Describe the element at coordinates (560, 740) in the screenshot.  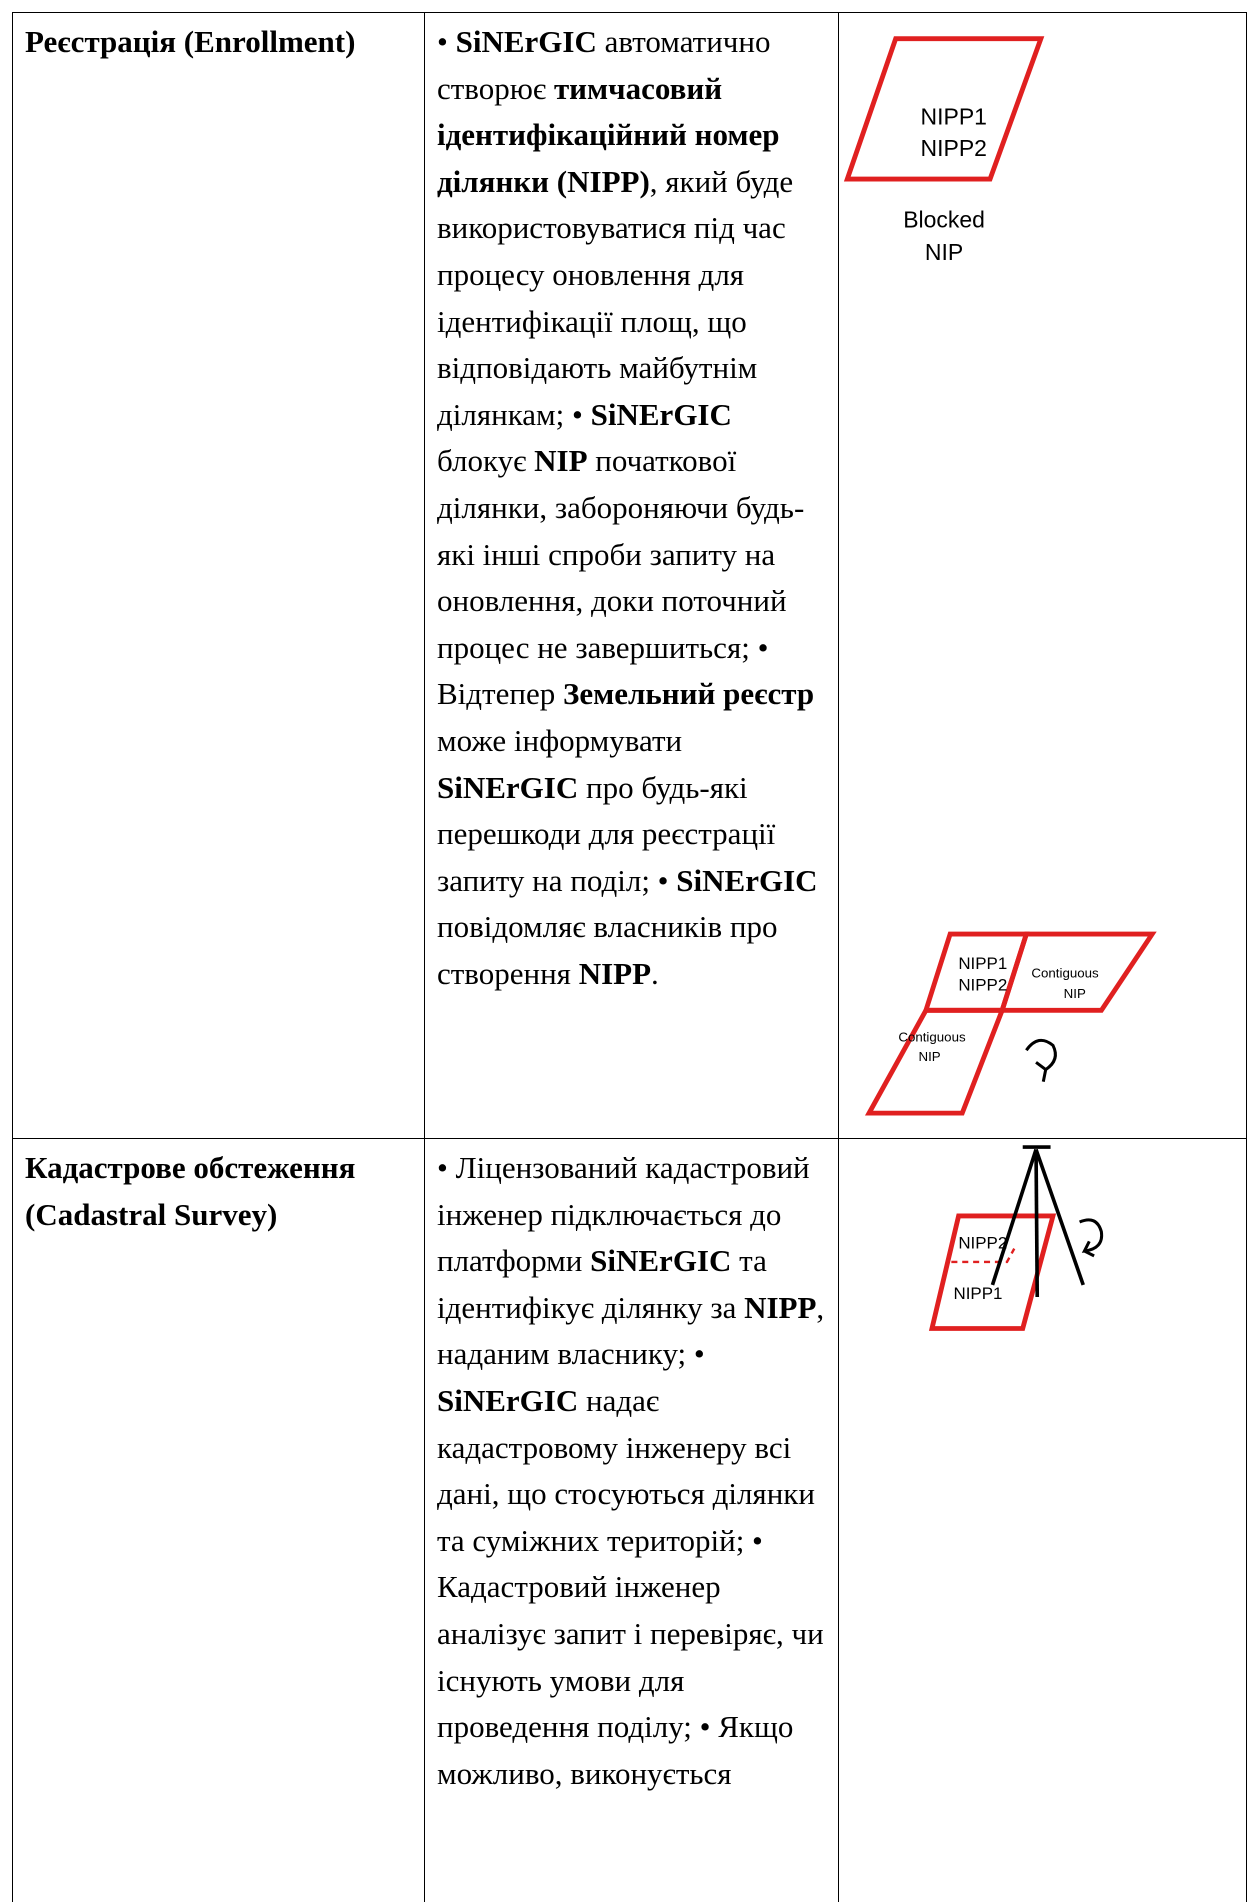
I see `text: може інформувати` at that location.